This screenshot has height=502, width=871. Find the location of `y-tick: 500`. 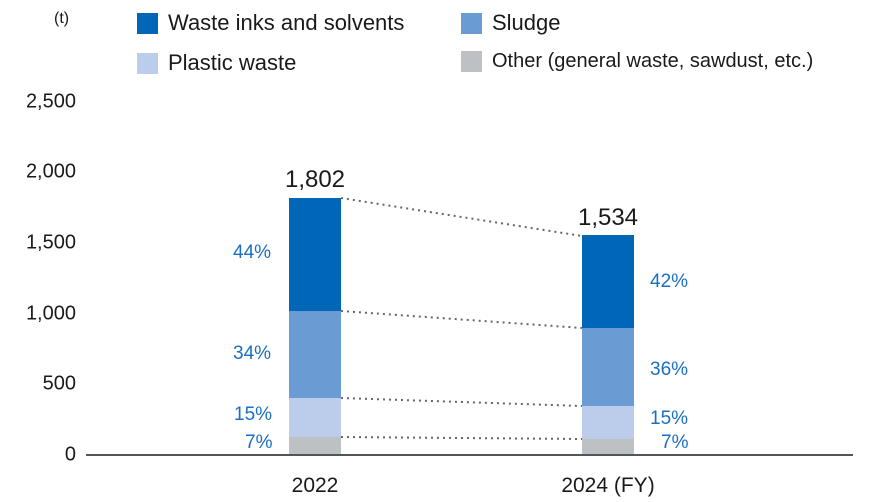

y-tick: 500 is located at coordinates (59, 383).